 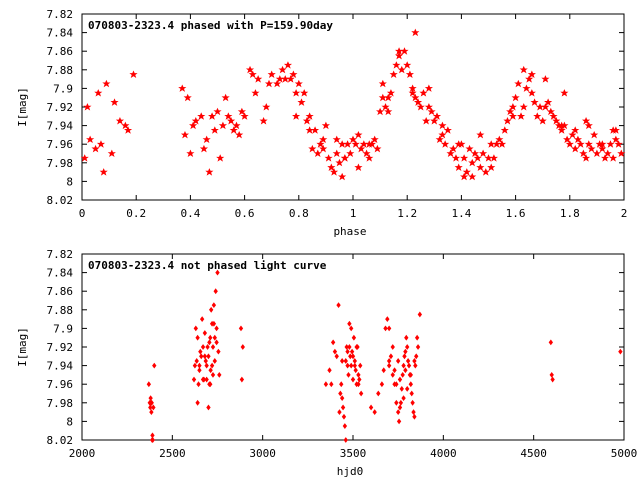 What do you see at coordinates (353, 213) in the screenshot?
I see `x-tick-label: 1` at bounding box center [353, 213].